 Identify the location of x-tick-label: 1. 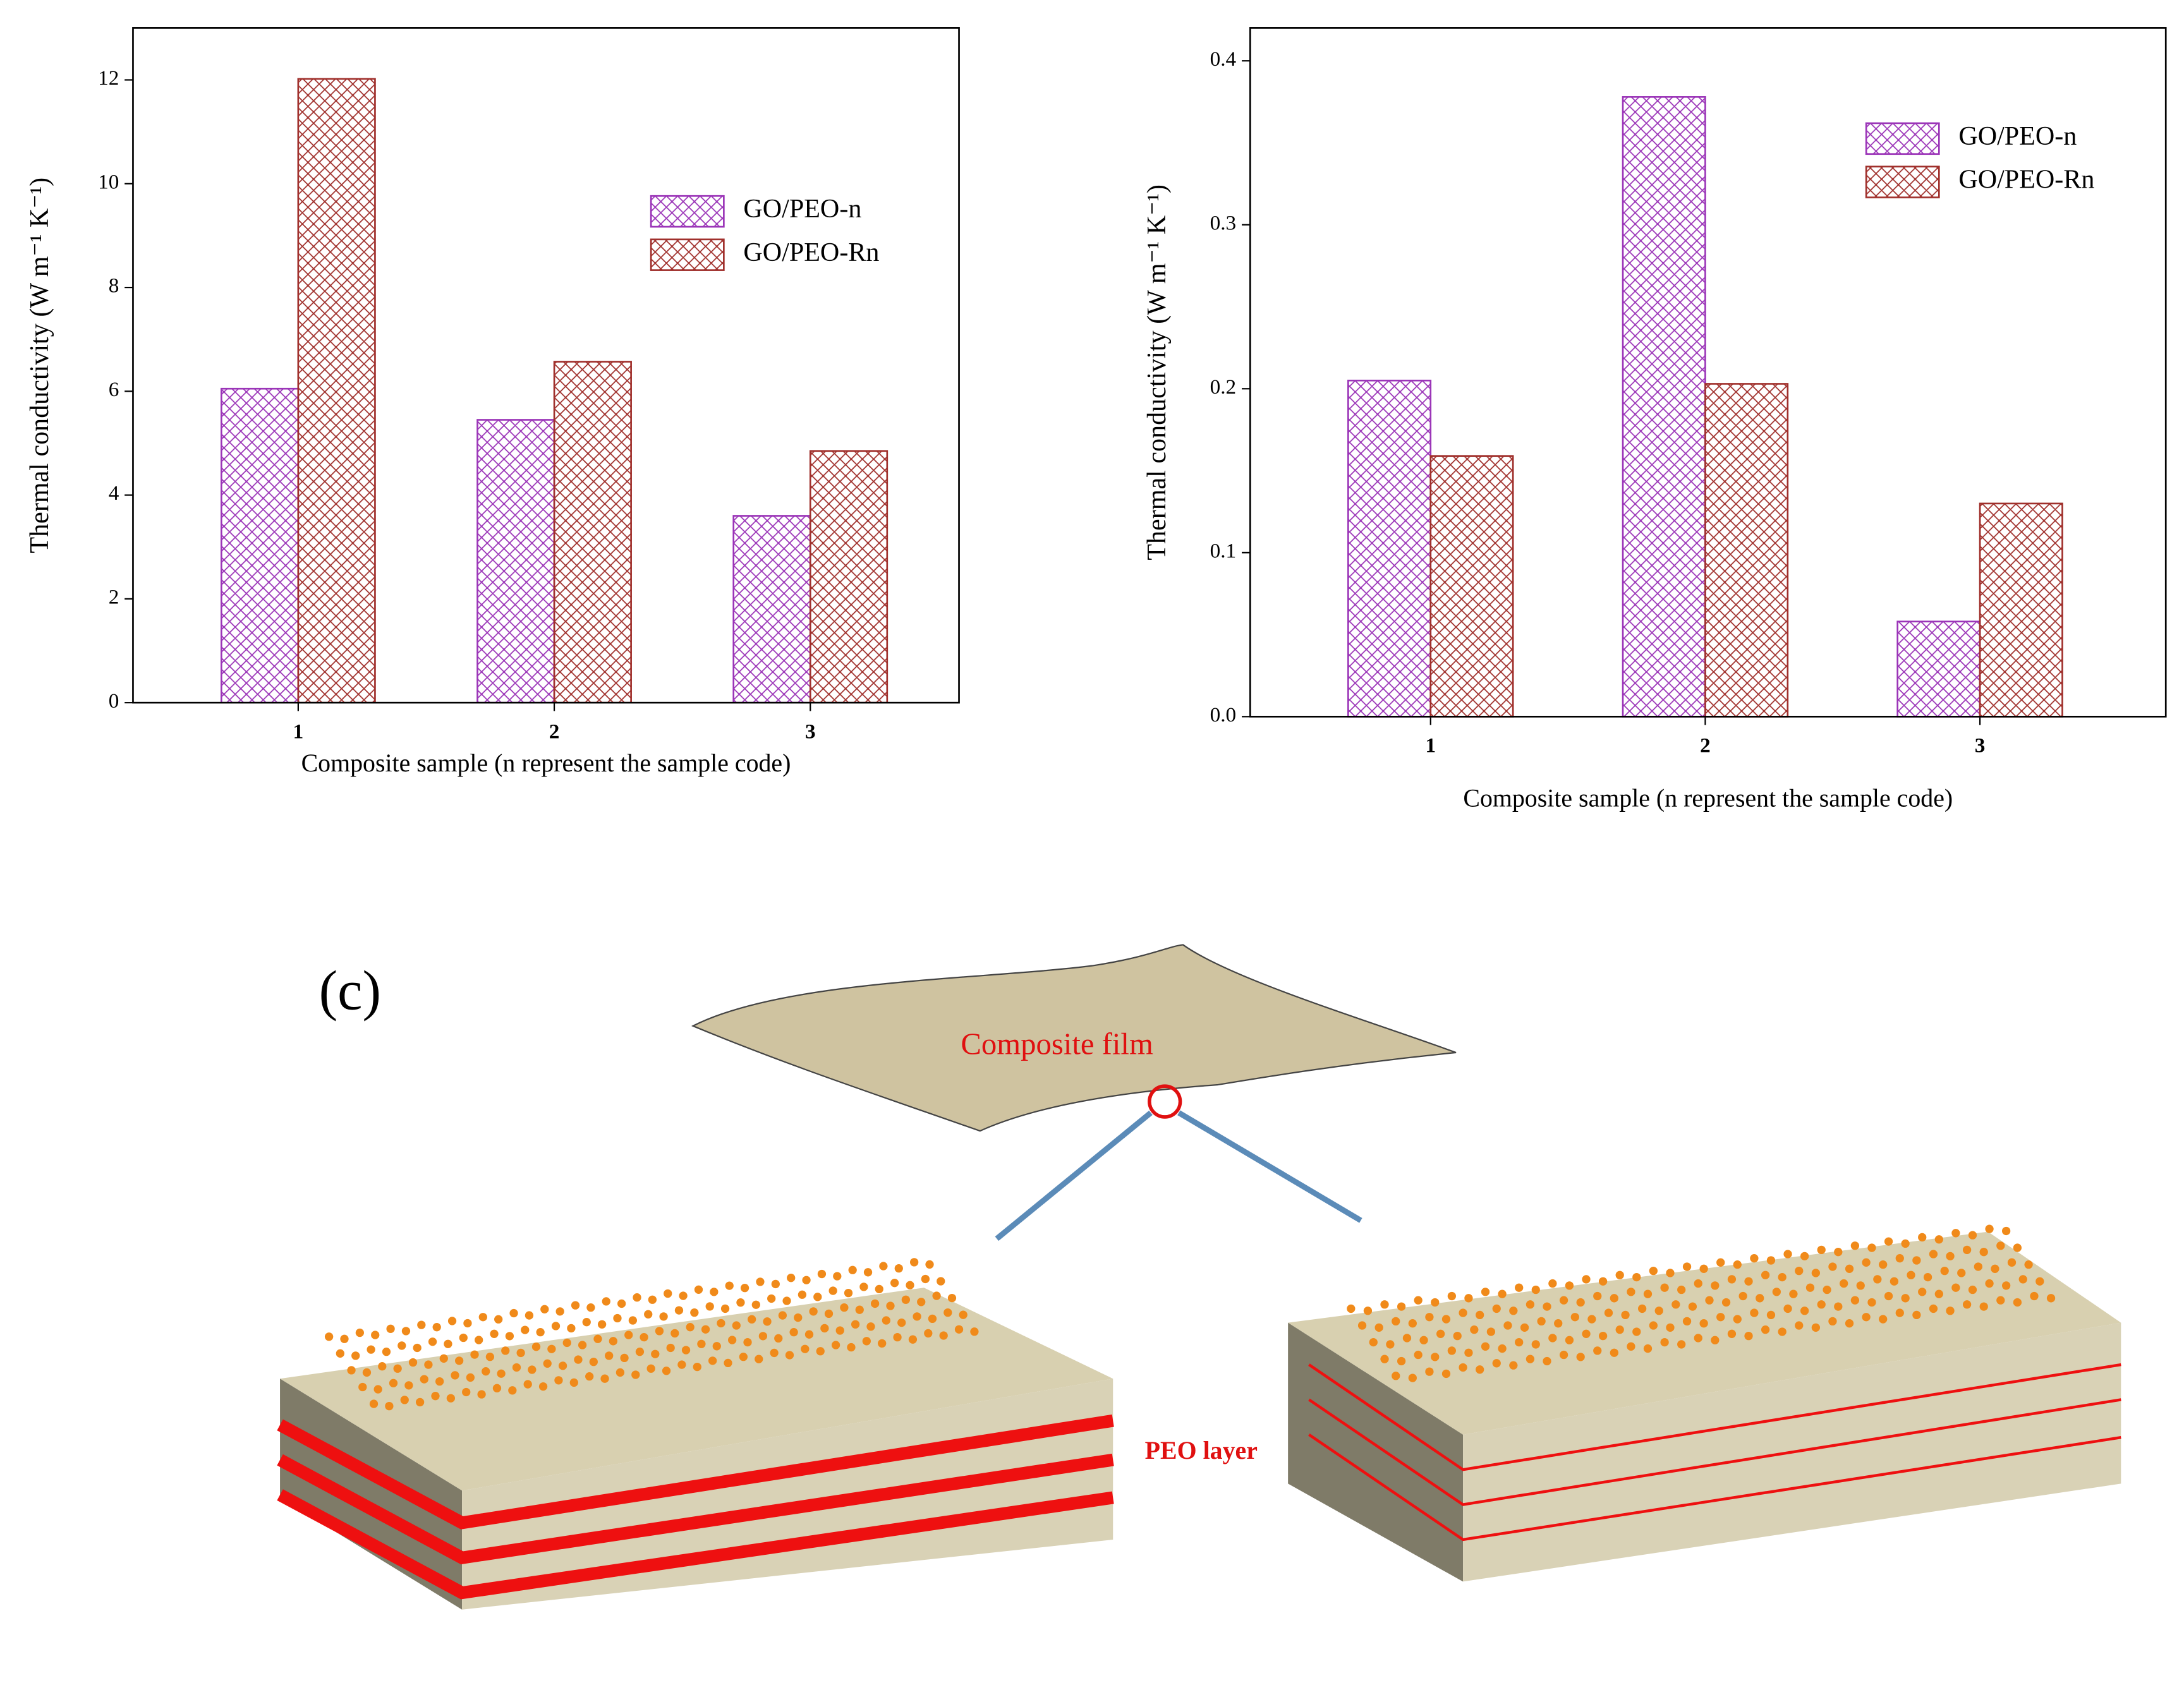
(1430, 745).